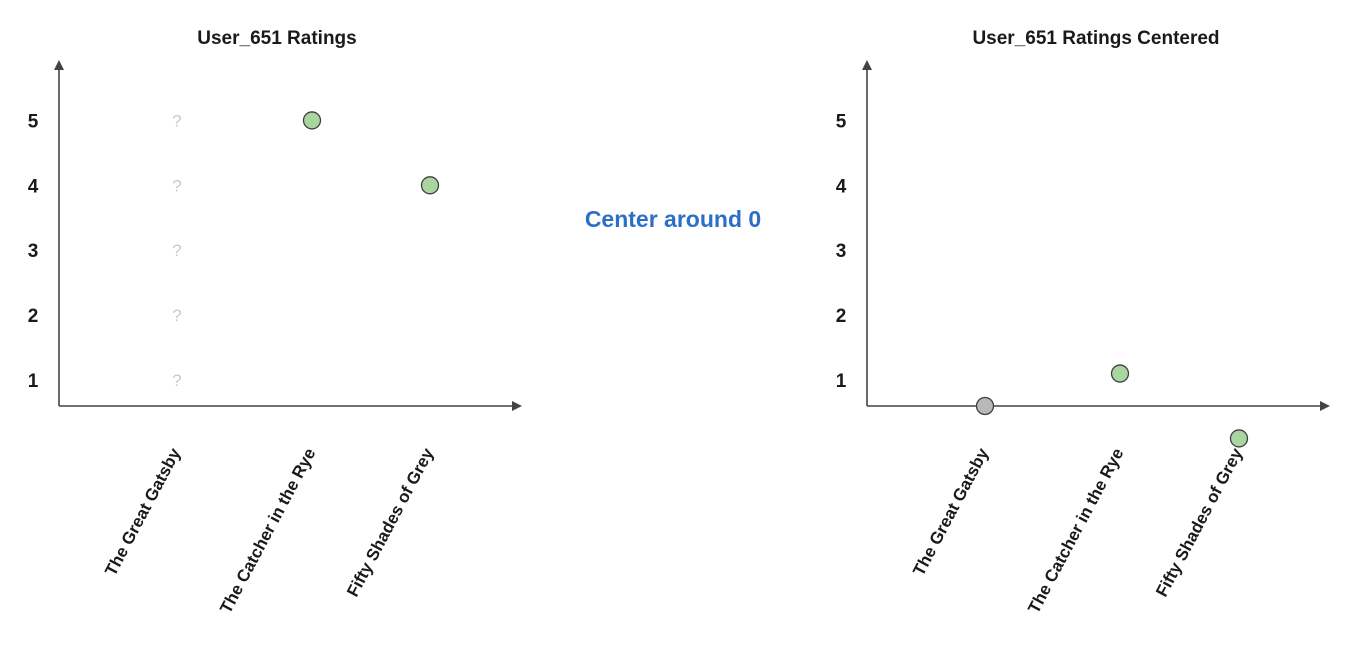 The height and width of the screenshot is (646, 1347). Describe the element at coordinates (1095, 38) in the screenshot. I see `chart-title: User_651 Ratings Centered` at that location.